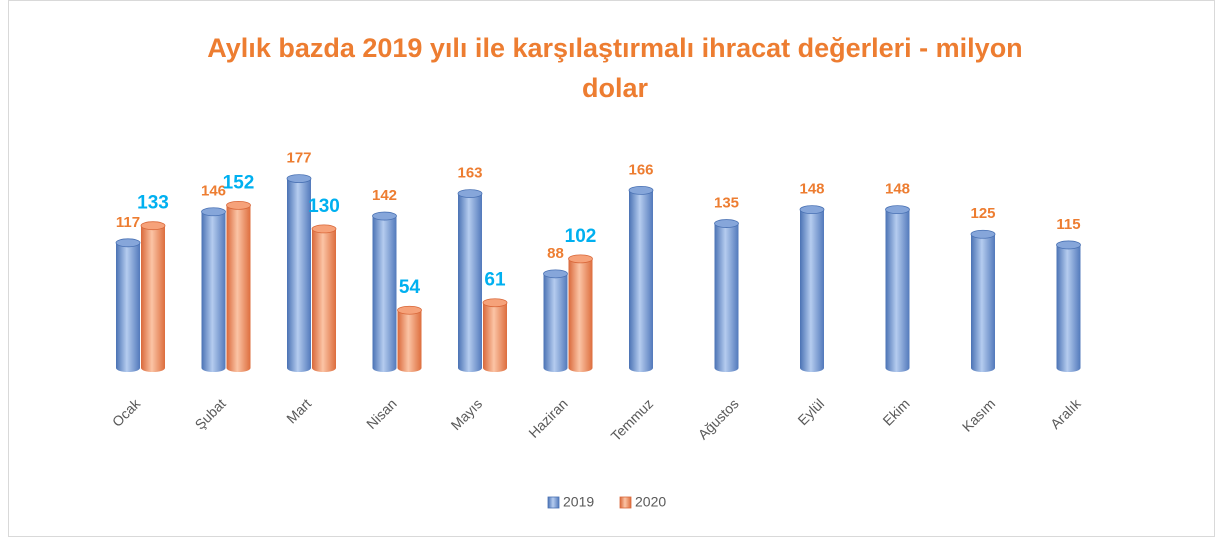  What do you see at coordinates (239, 182) in the screenshot?
I see `value-label: 152` at bounding box center [239, 182].